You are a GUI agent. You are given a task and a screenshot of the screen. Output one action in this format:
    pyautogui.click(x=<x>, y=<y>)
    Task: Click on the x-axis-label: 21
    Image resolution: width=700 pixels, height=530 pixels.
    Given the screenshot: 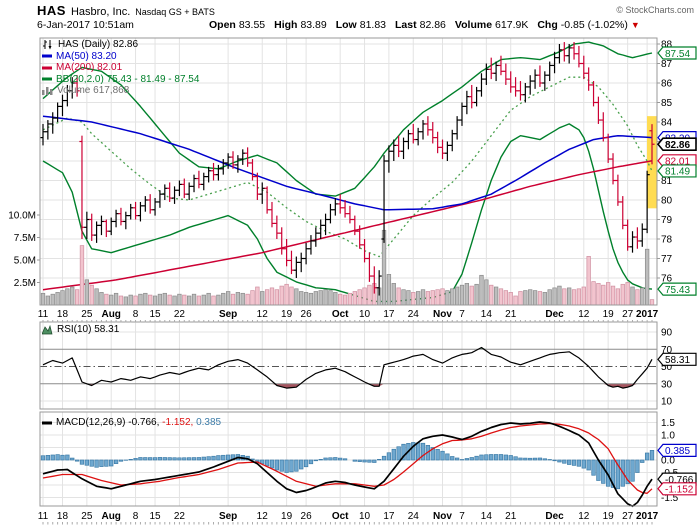 What is the action you would take?
    pyautogui.click(x=511, y=516)
    